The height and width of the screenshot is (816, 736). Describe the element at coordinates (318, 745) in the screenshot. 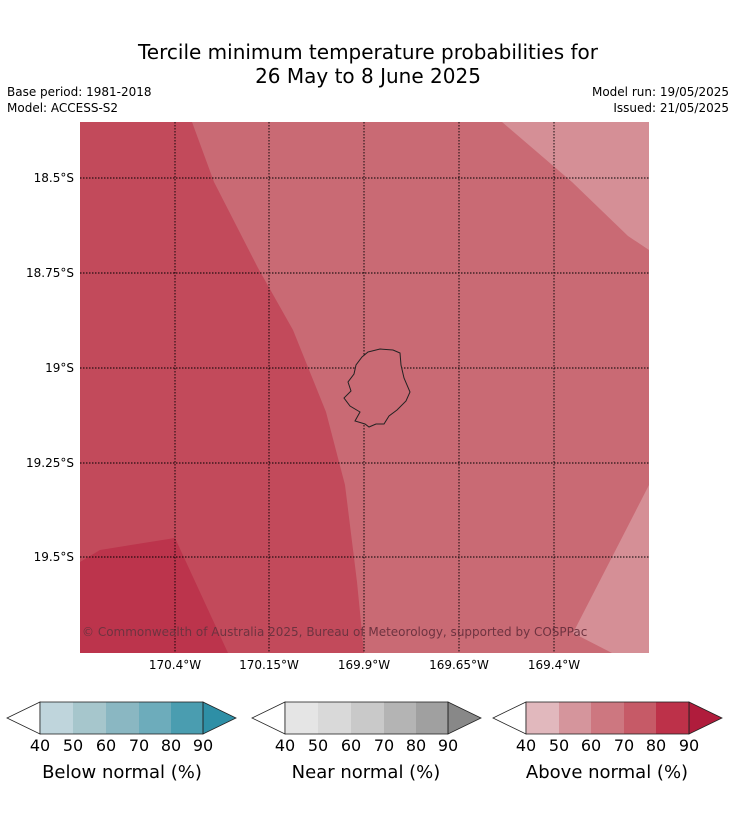

I see `near-tick-50: 50` at that location.